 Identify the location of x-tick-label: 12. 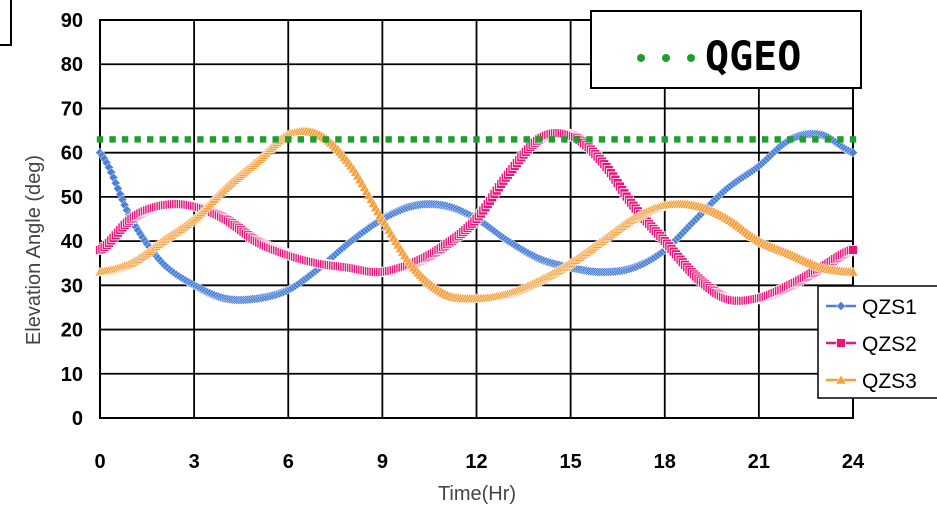
(476, 462).